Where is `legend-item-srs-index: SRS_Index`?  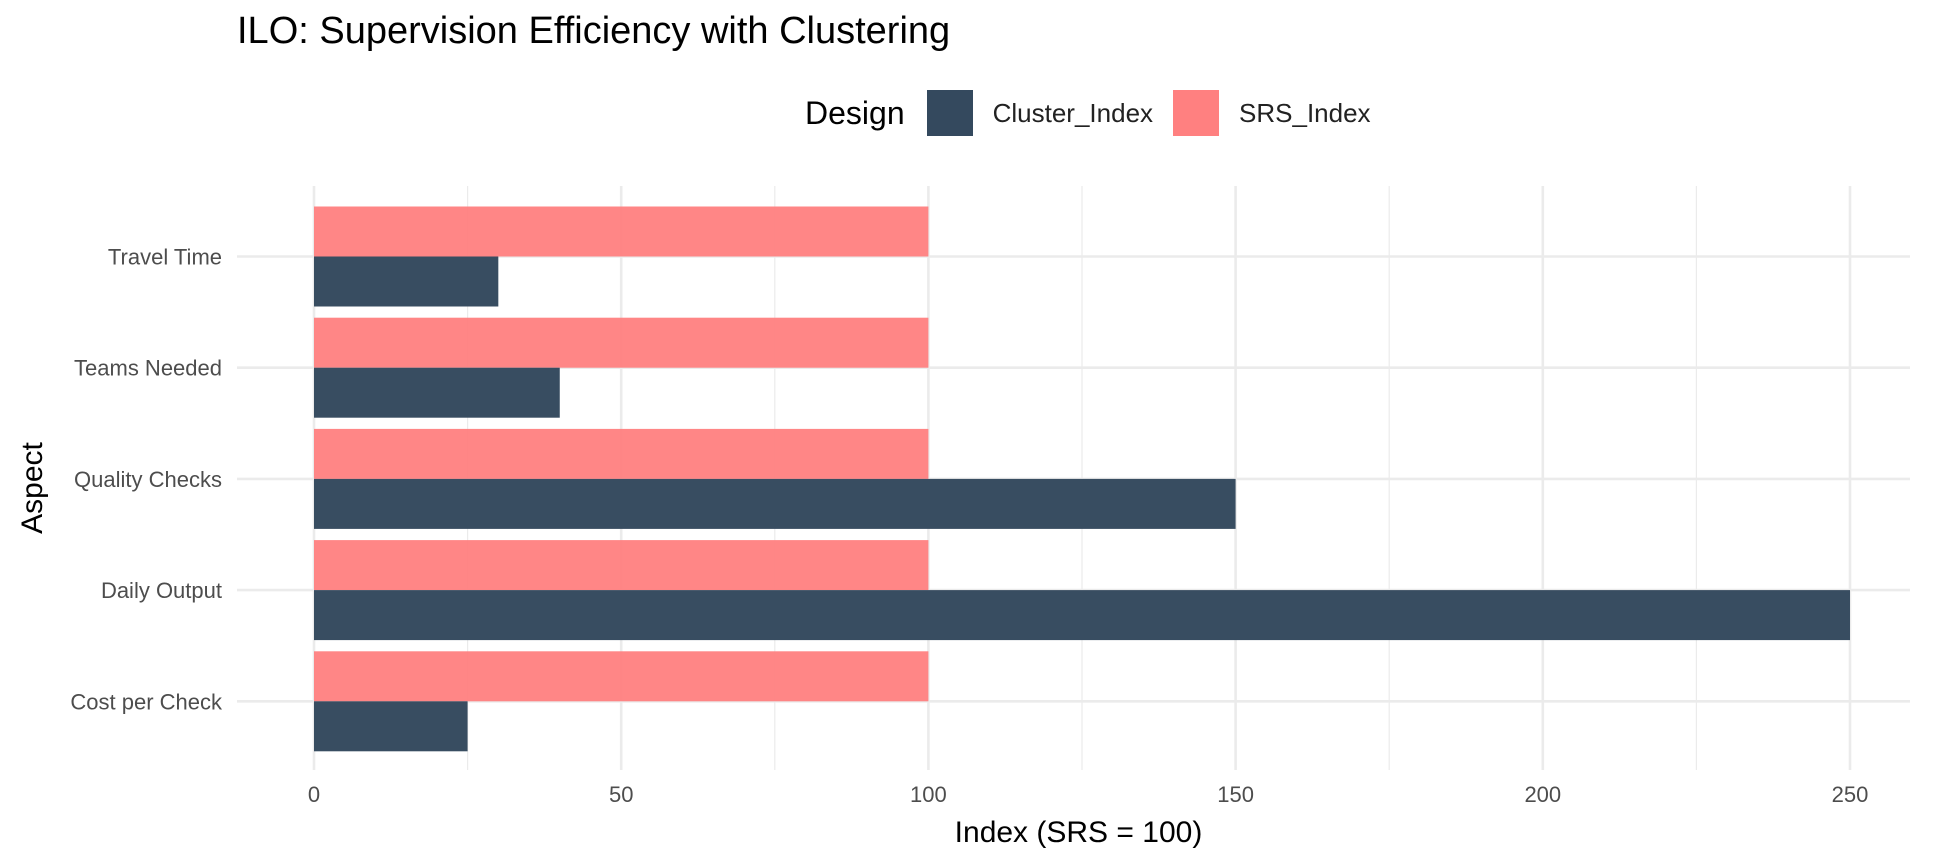 legend-item-srs-index: SRS_Index is located at coordinates (1272, 113).